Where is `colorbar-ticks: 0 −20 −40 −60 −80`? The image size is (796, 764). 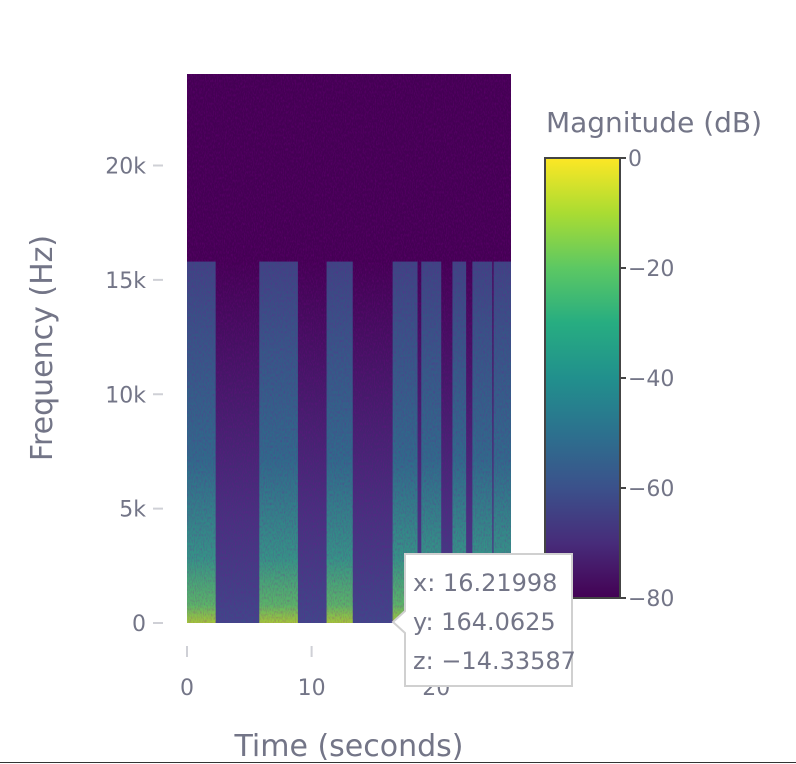
colorbar-ticks: 0 −20 −40 −60 −80 is located at coordinates (647, 379).